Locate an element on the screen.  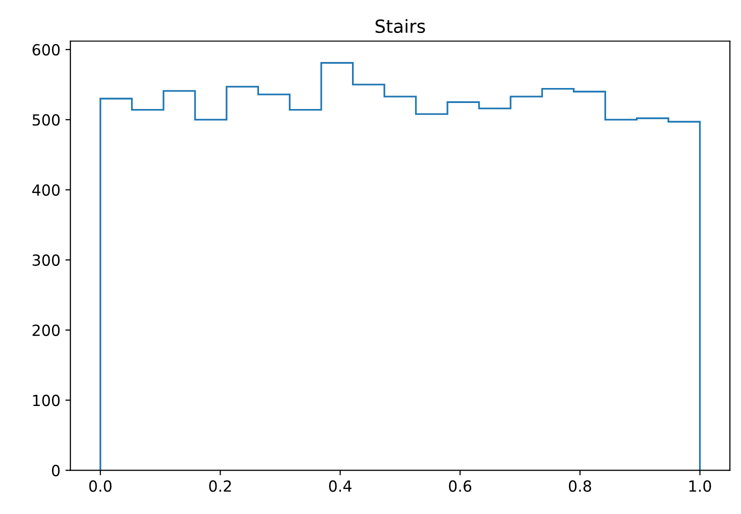
y-tick-label: 300 is located at coordinates (46, 260).